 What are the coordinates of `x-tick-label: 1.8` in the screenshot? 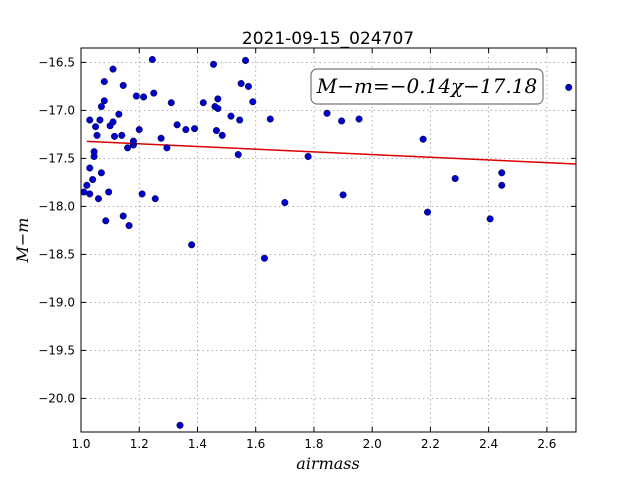 It's located at (313, 444).